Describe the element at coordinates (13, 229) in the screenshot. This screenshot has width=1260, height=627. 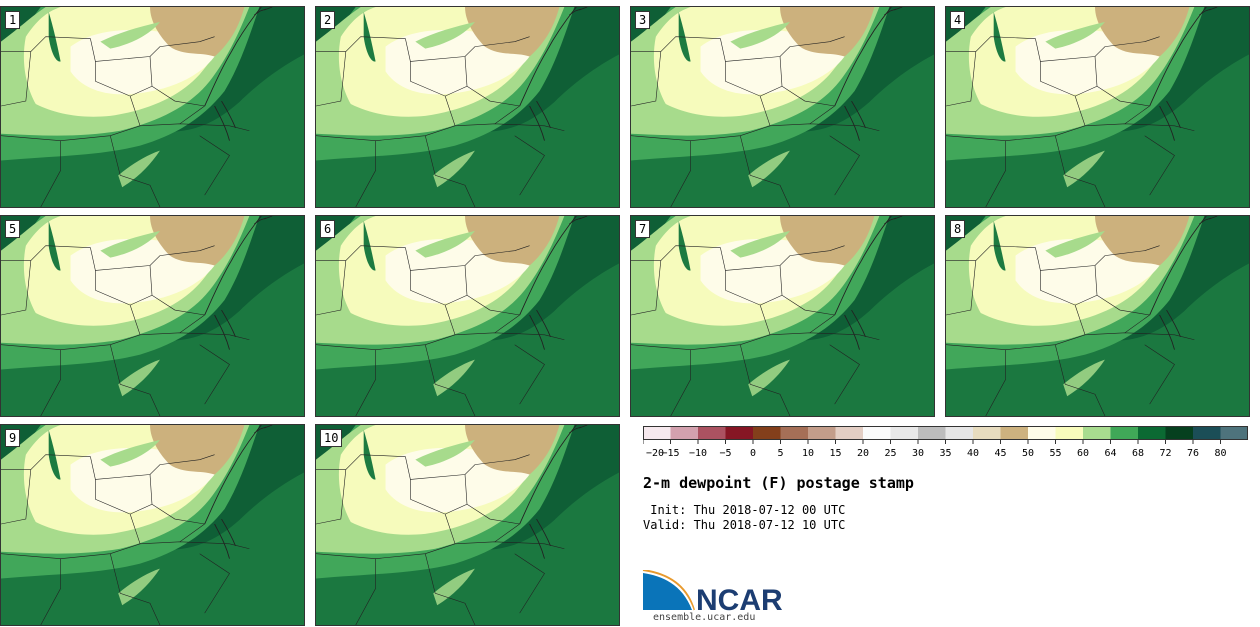
I see `member-number-label: 5` at that location.